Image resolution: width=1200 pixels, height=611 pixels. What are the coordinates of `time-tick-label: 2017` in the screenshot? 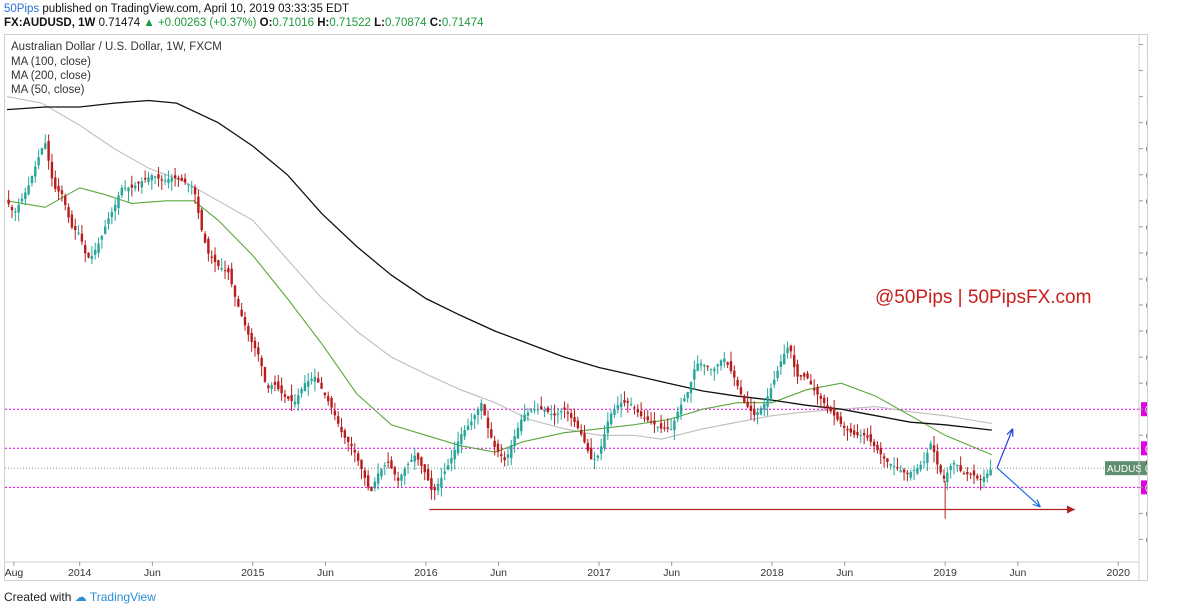 It's located at (599, 573).